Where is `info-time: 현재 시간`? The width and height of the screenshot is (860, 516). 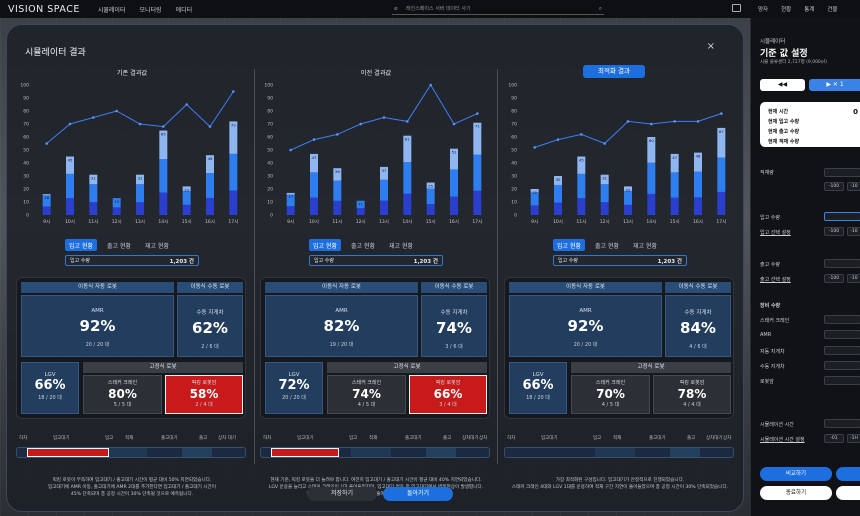 info-time: 현재 시간 is located at coordinates (778, 112).